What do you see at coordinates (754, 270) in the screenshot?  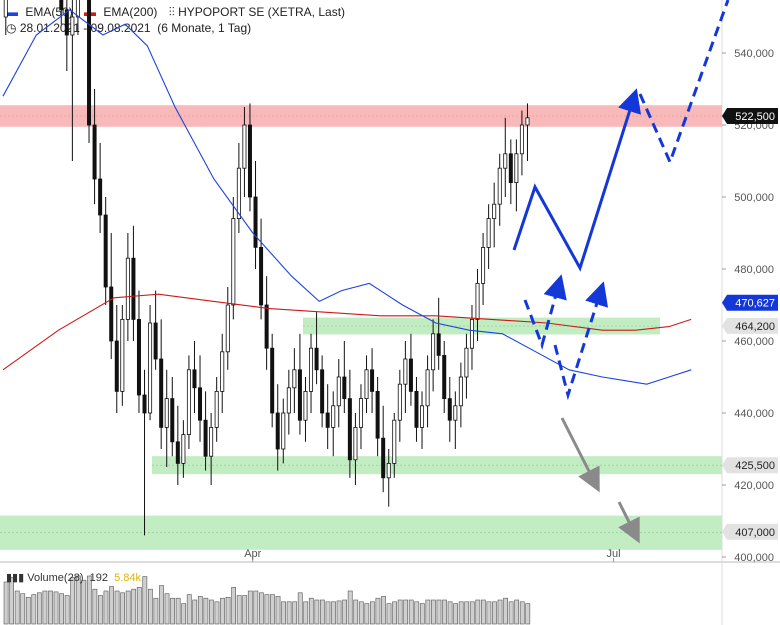 I see `y-tick-label: 480,000` at bounding box center [754, 270].